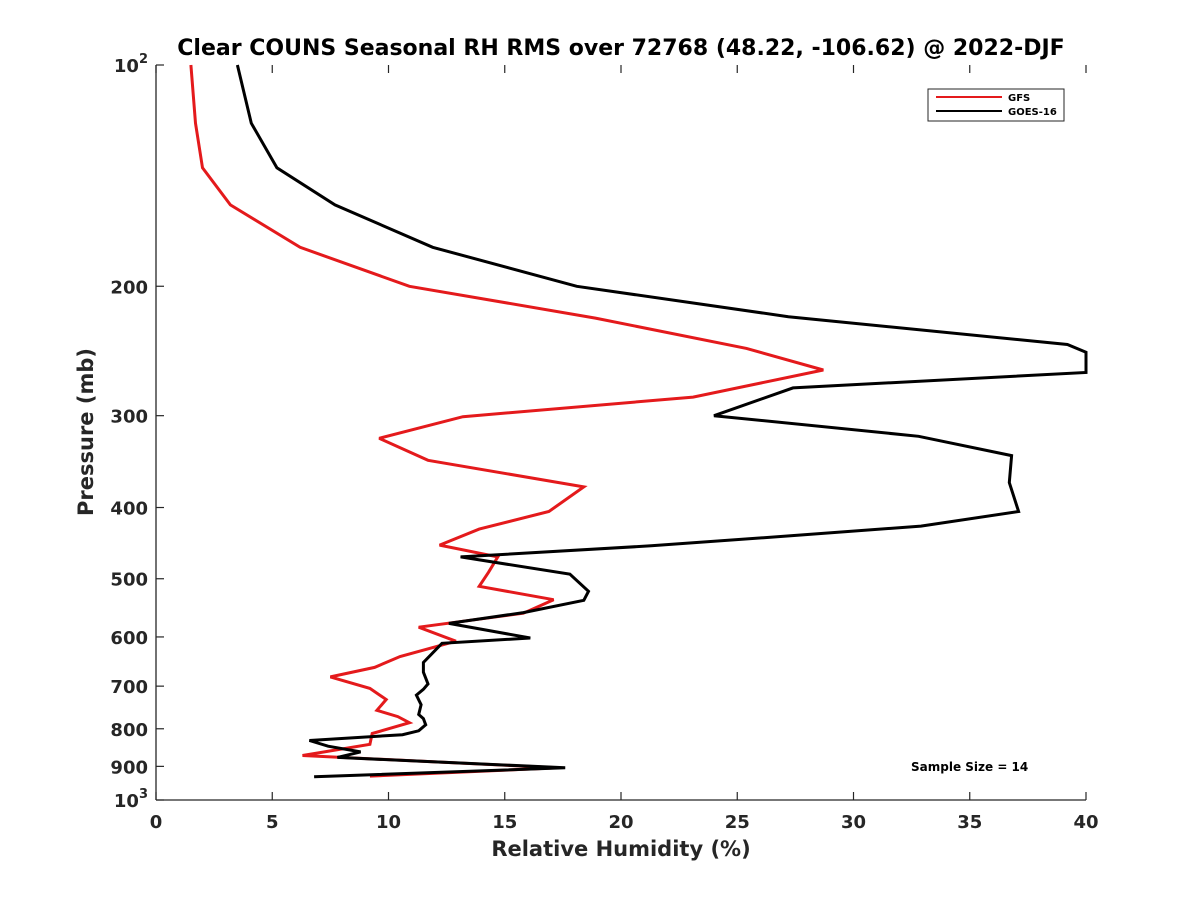  What do you see at coordinates (620, 822) in the screenshot?
I see `x-tick-label: 20` at bounding box center [620, 822].